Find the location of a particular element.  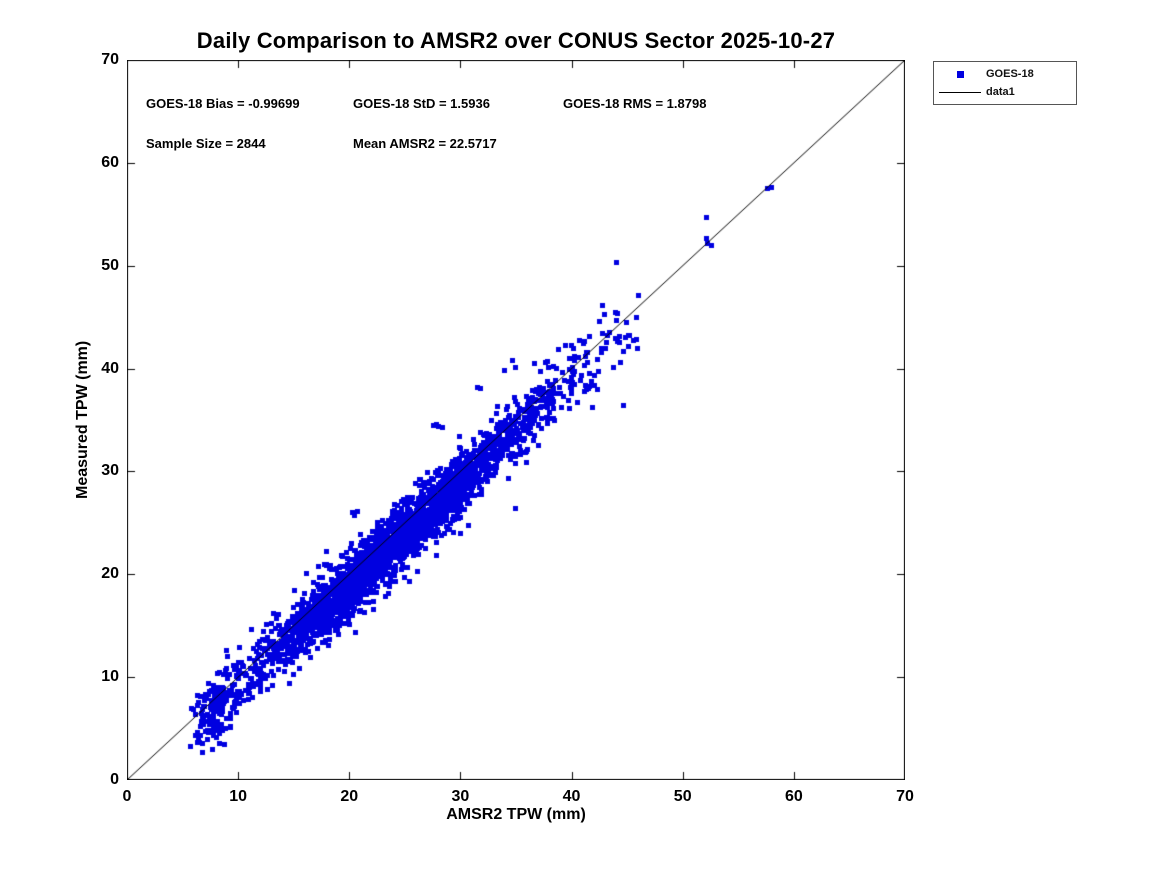

legend-marker-square is located at coordinates (960, 74).